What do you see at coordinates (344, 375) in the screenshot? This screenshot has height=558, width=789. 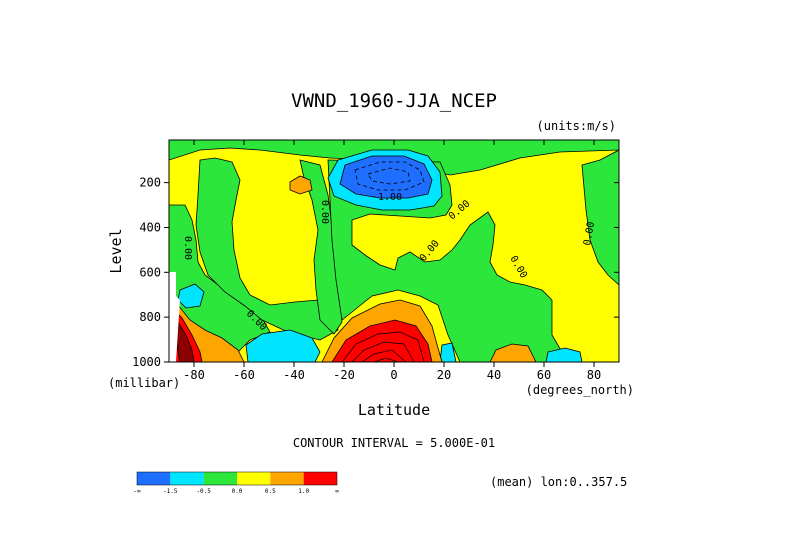 I see `x-tick-label: -20` at bounding box center [344, 375].